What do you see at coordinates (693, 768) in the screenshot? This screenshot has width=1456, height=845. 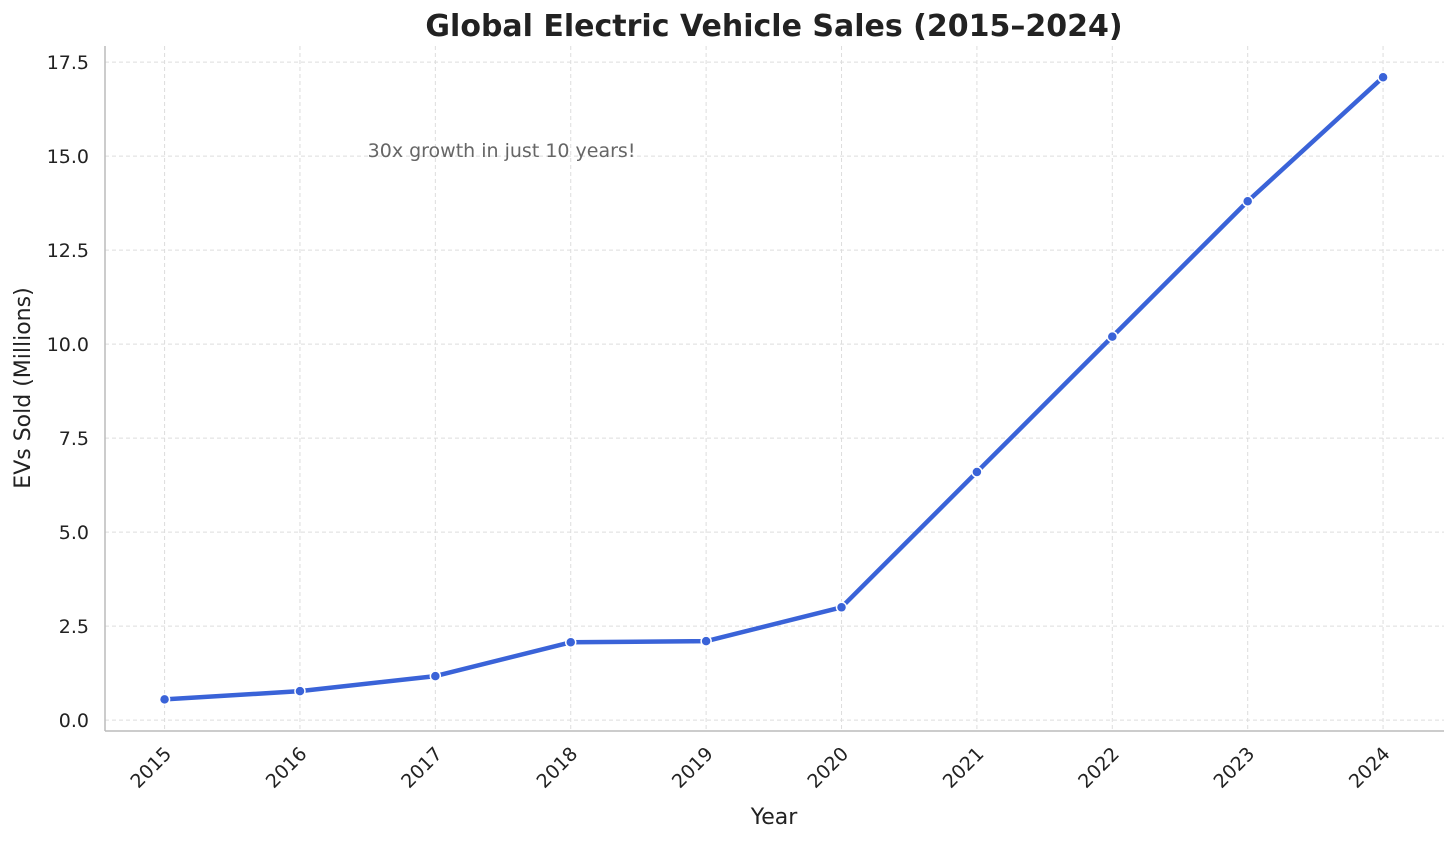 I see `x-tick-label: 2019` at bounding box center [693, 768].